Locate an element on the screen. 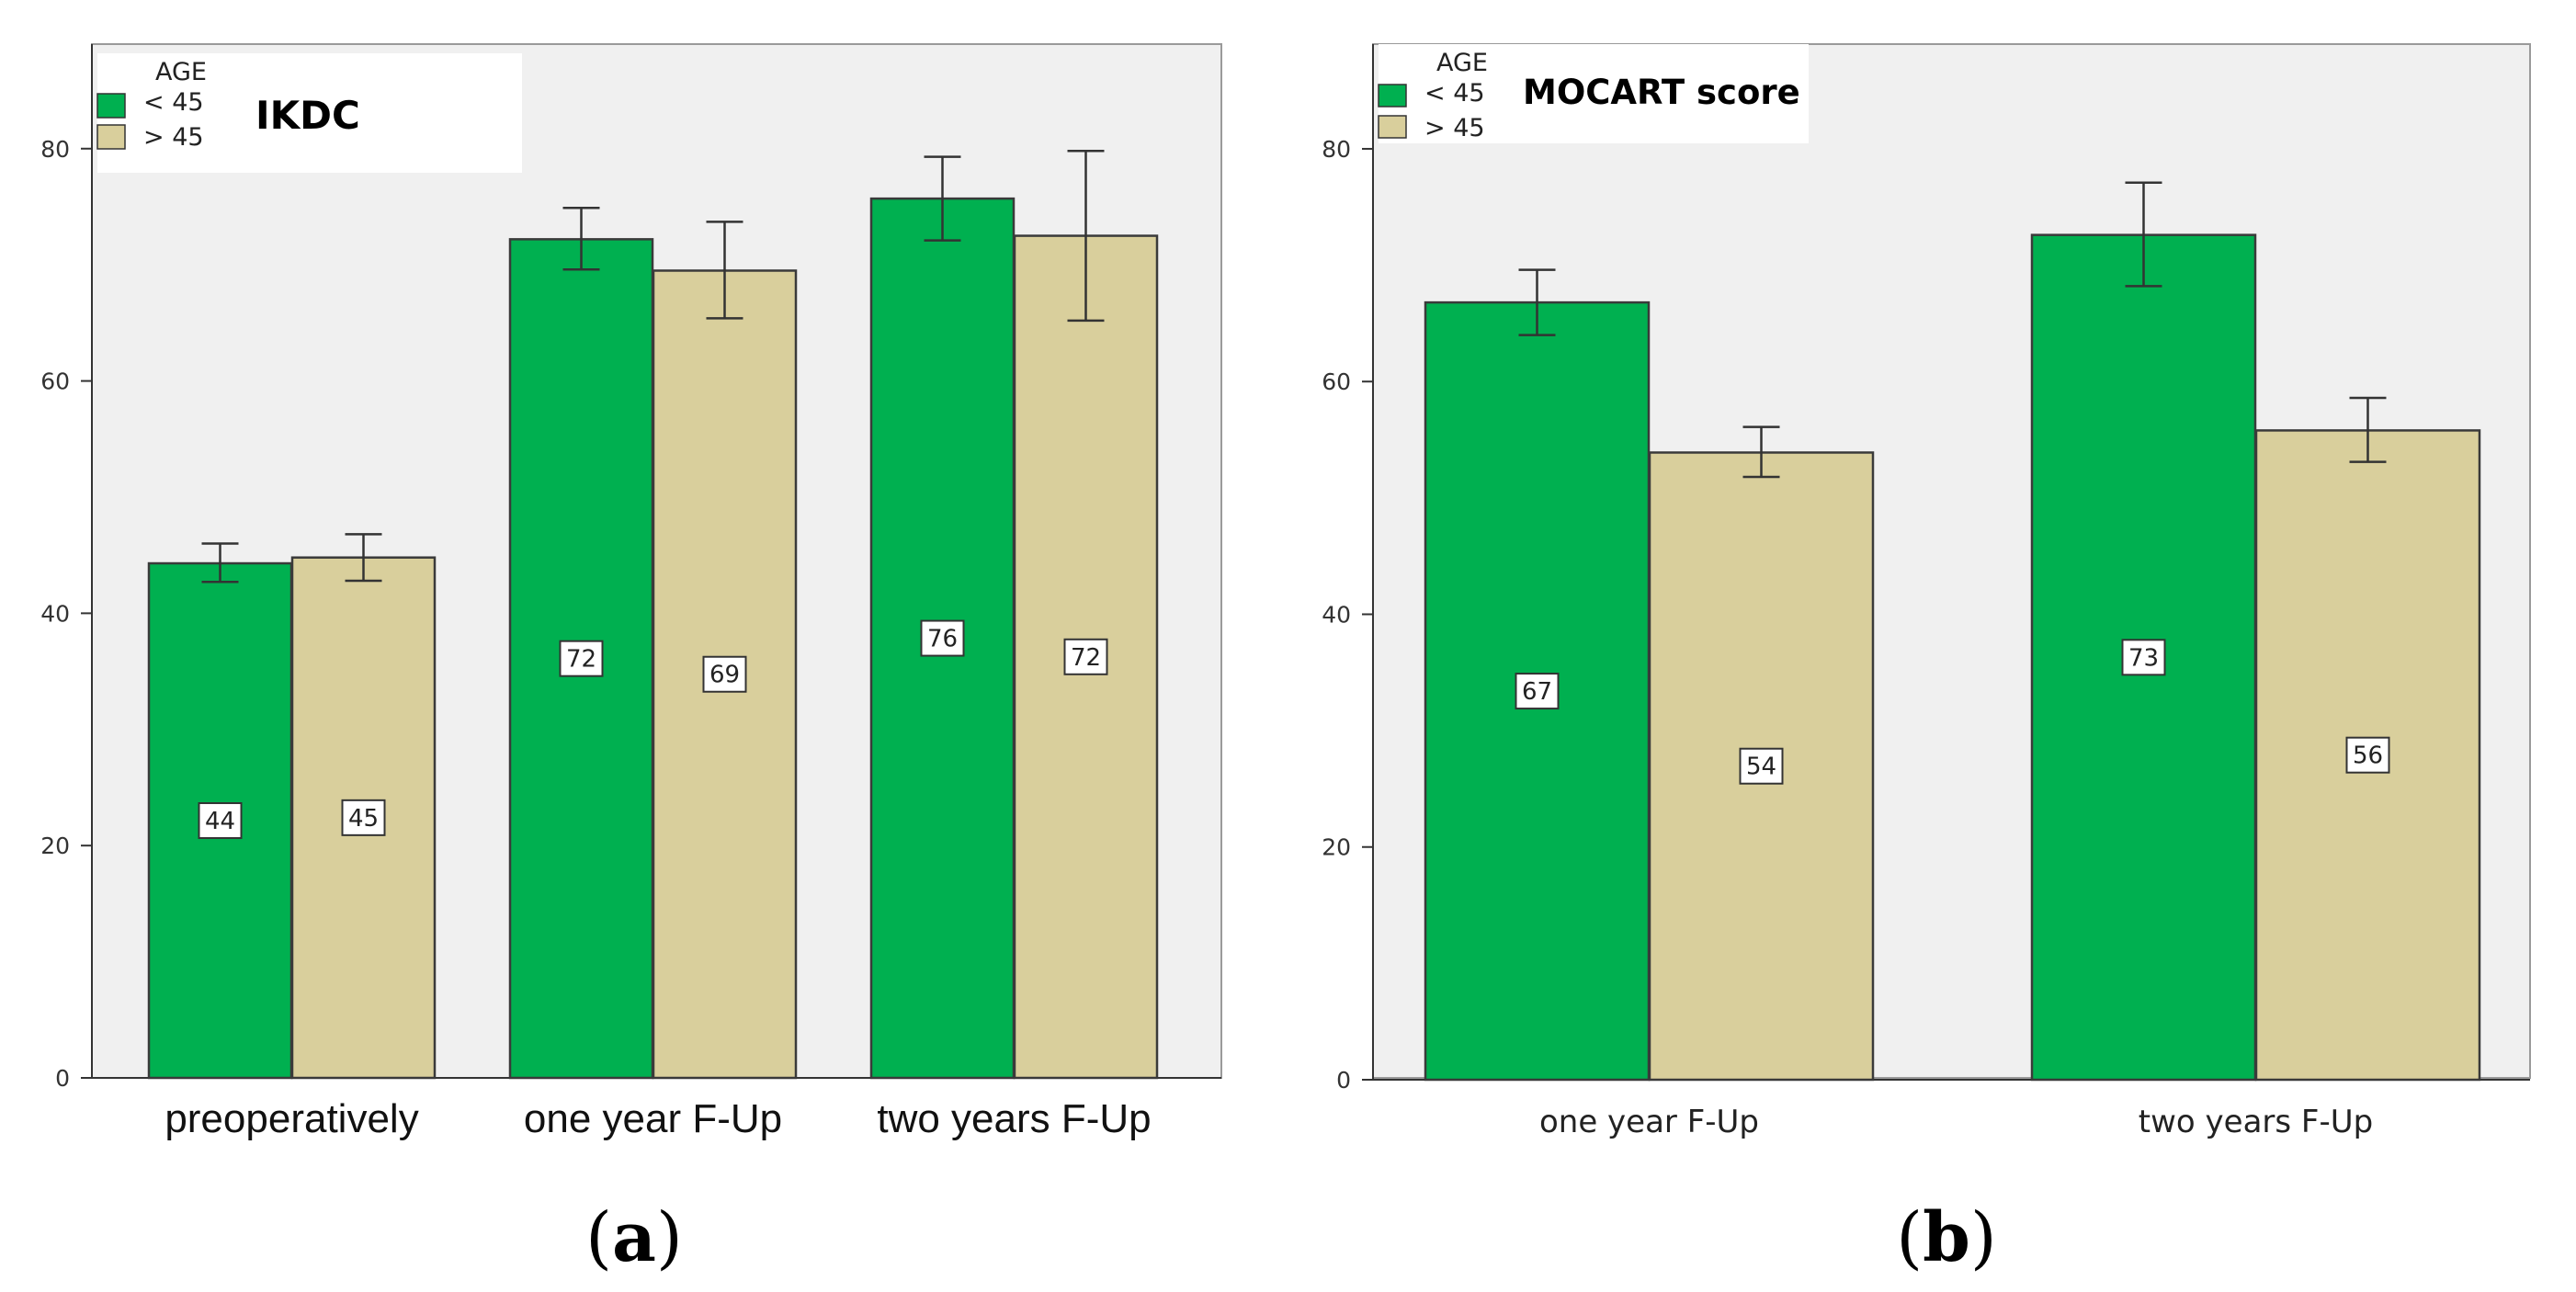 The image size is (2576, 1292). x-category-label: preoperatively is located at coordinates (291, 1118).